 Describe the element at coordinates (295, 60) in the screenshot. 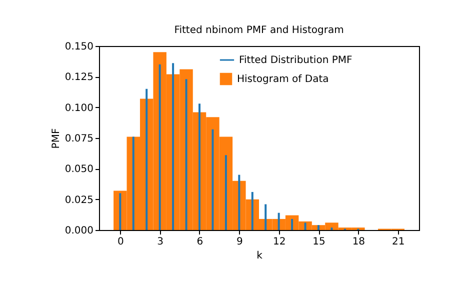

I see `legend-label: Fitted Distribution PMF` at that location.